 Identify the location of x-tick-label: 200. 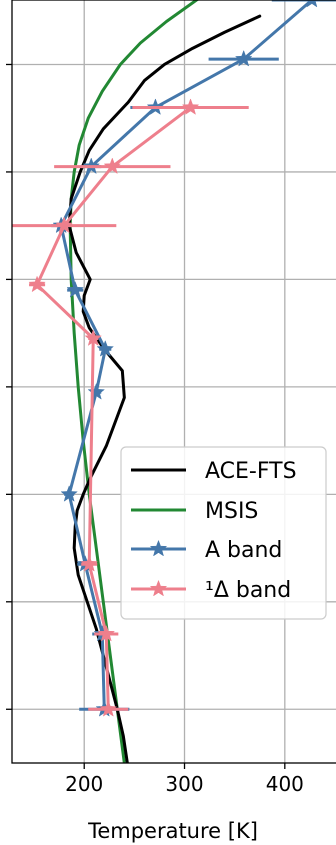
(84, 784).